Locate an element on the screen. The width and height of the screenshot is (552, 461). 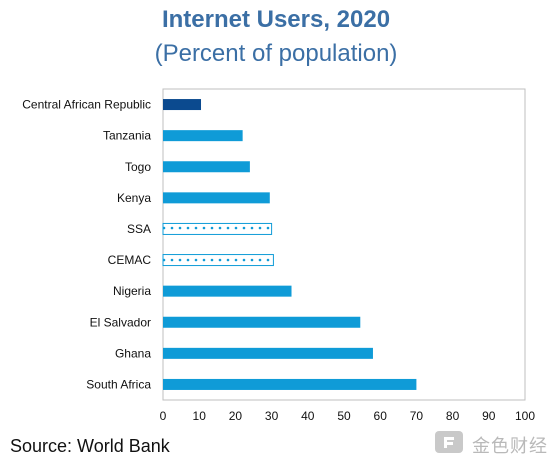
category-label: Ghana is located at coordinates (133, 353).